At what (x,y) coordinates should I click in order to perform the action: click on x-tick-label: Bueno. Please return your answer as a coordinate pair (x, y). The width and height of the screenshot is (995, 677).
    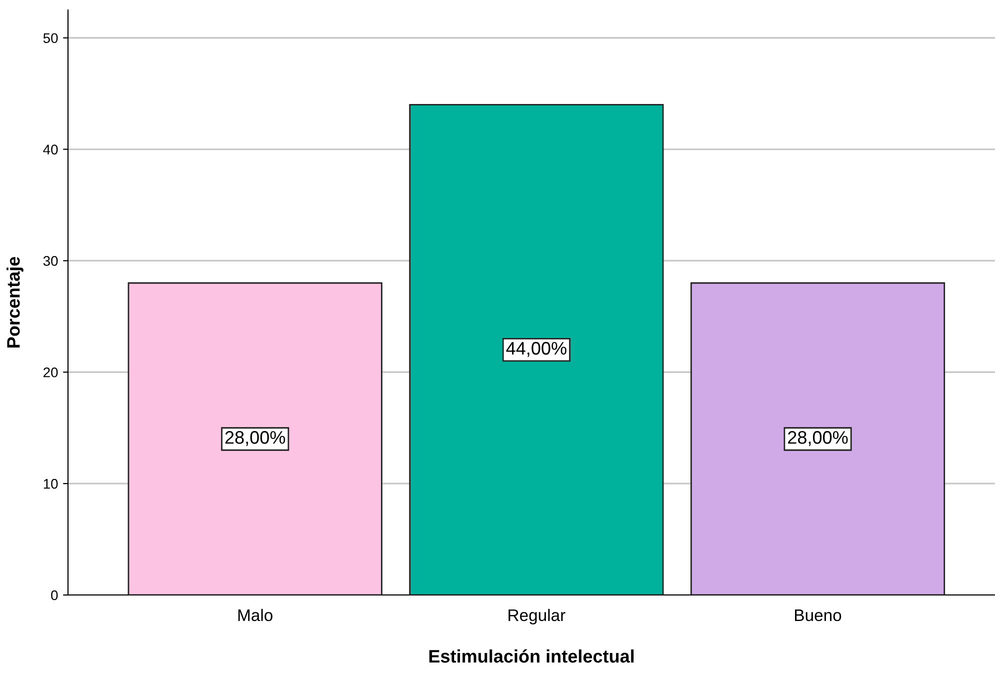
    Looking at the image, I should click on (818, 616).